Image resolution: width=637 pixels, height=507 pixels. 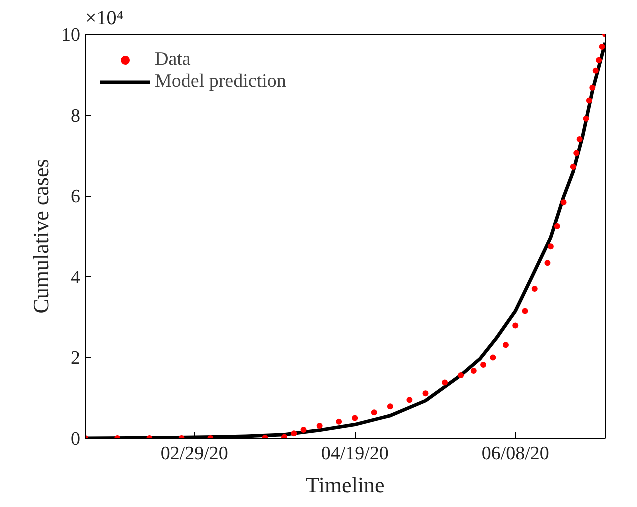 I want to click on y-tick-label: 2, so click(x=75, y=359).